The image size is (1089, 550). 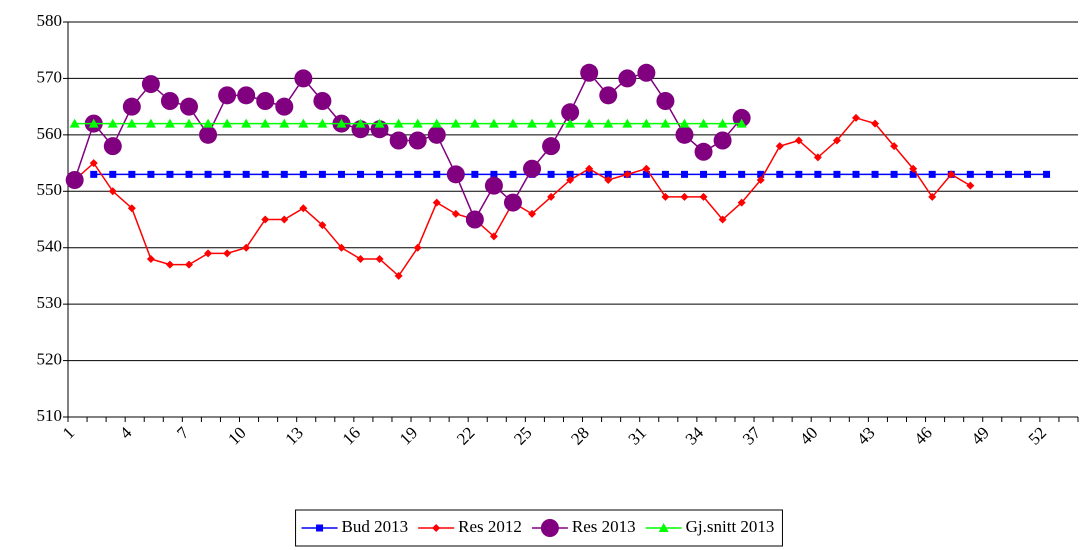 I want to click on y-tick-label: 510, so click(x=50, y=415).